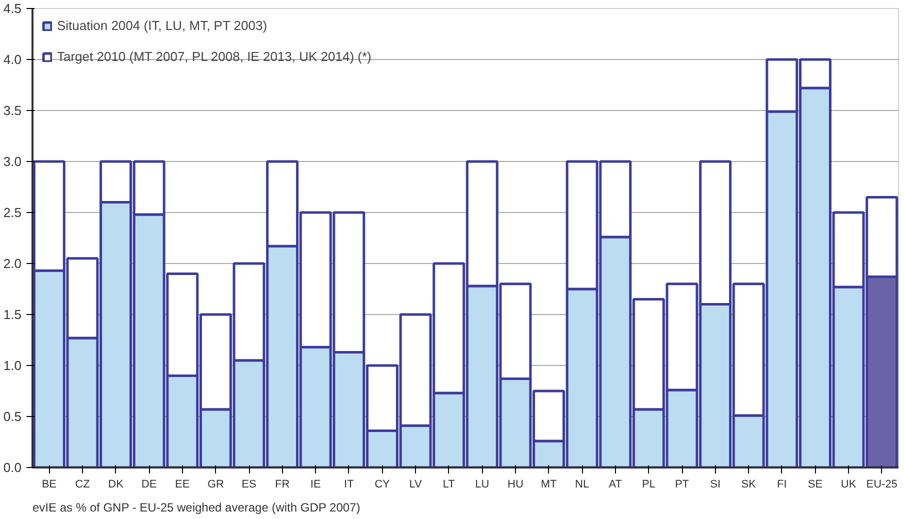 The width and height of the screenshot is (904, 519). Describe the element at coordinates (315, 484) in the screenshot. I see `x-tick-label: IE` at that location.